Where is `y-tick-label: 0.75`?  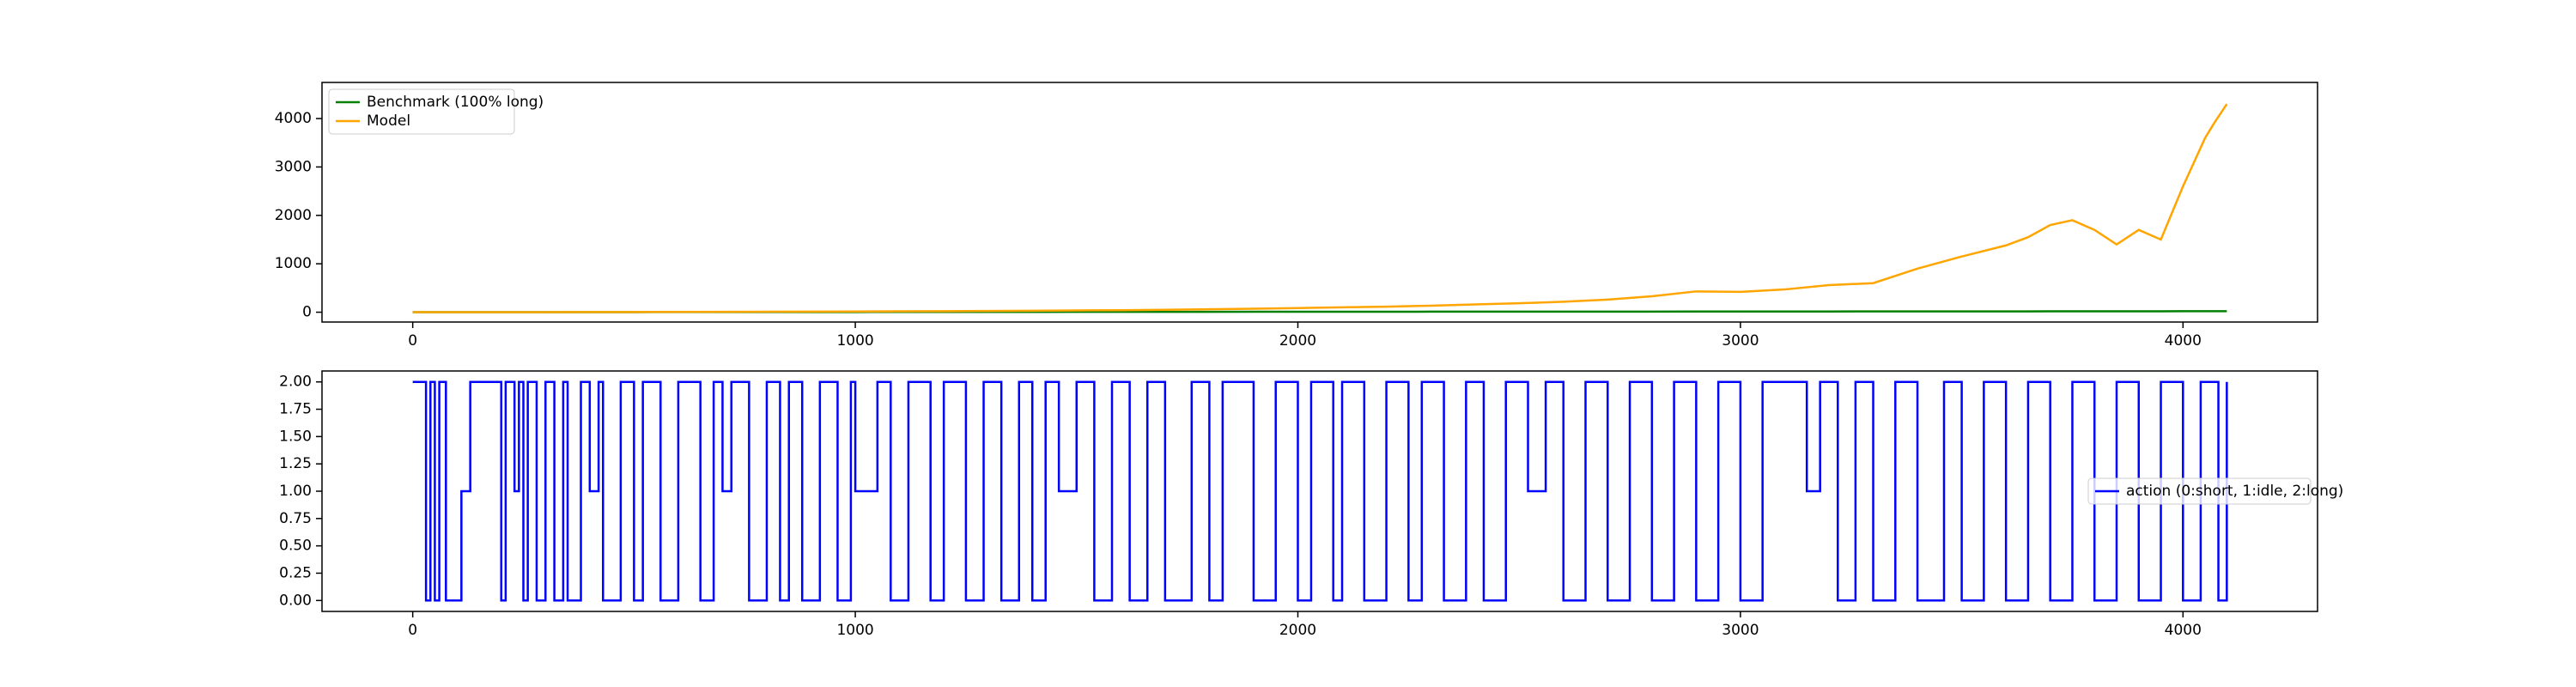 y-tick-label: 0.75 is located at coordinates (295, 518).